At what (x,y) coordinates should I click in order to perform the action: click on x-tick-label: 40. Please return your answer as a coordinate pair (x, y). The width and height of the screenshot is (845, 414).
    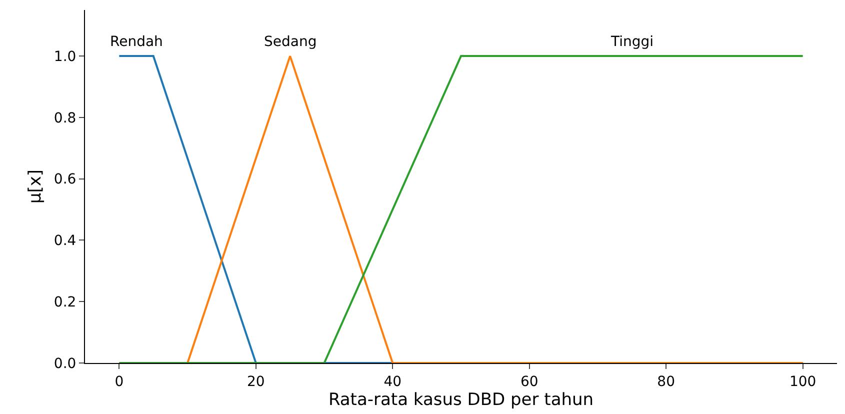
    Looking at the image, I should click on (393, 382).